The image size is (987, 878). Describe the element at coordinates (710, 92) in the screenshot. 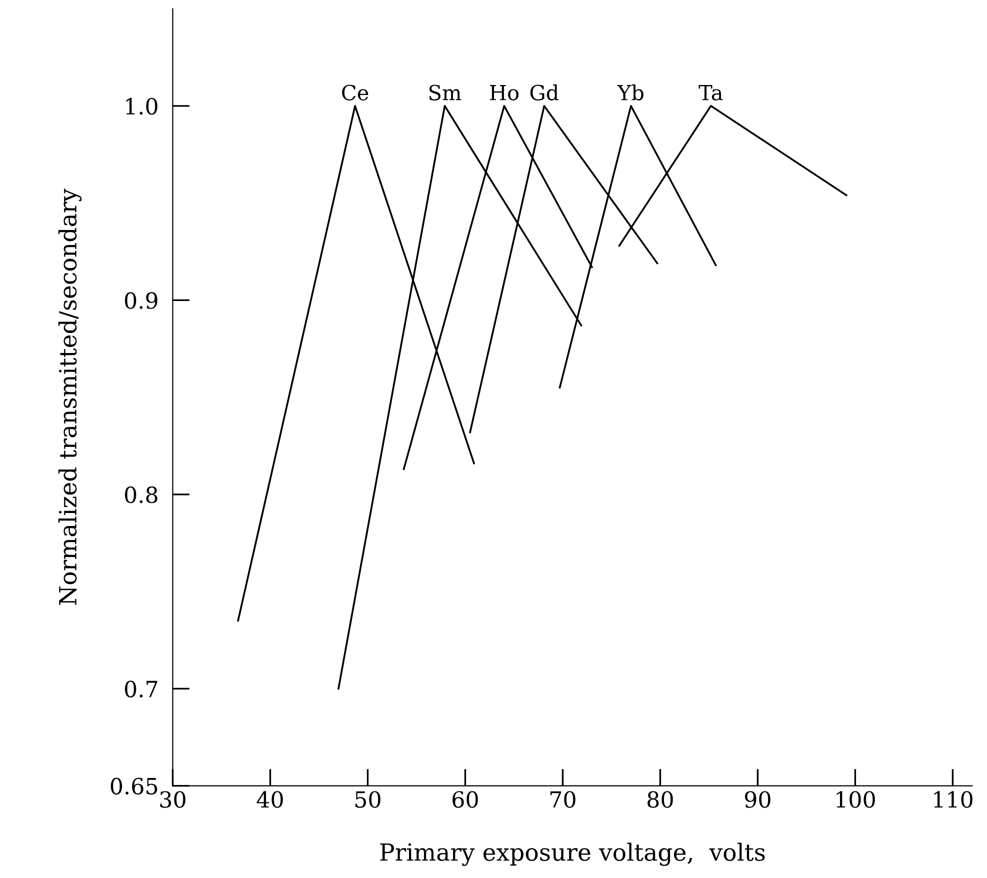

I see `series-label: Ta` at that location.